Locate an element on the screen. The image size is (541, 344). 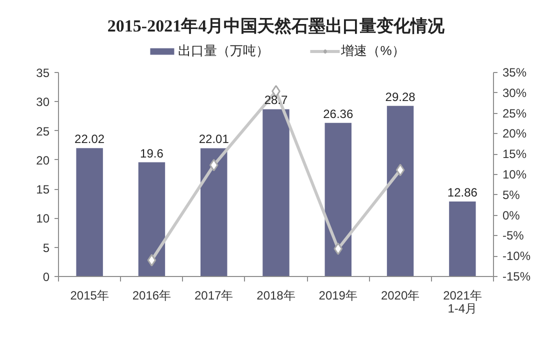
x-tick-label: 2019年 is located at coordinates (338, 295).